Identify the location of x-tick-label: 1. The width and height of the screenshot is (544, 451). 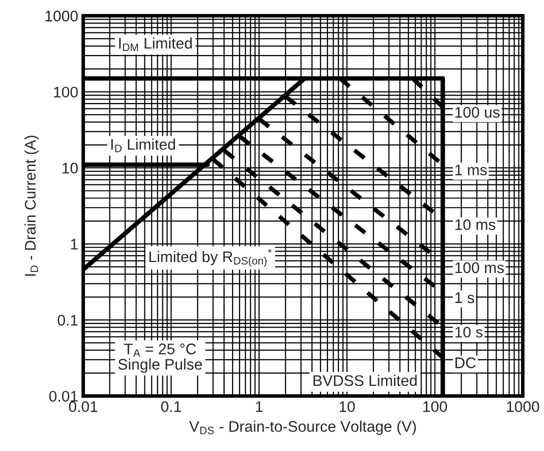
(259, 406).